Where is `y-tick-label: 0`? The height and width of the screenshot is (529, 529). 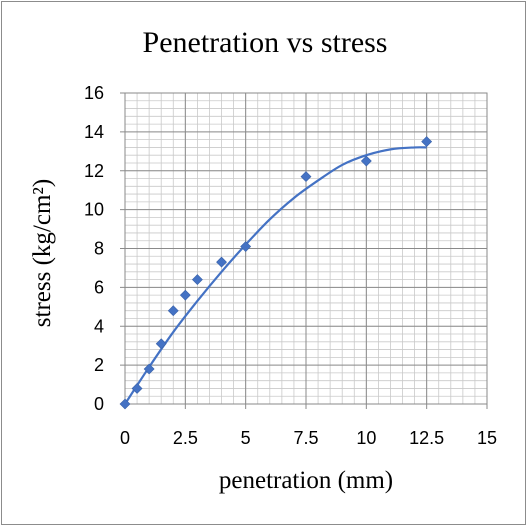 y-tick-label: 0 is located at coordinates (99, 404).